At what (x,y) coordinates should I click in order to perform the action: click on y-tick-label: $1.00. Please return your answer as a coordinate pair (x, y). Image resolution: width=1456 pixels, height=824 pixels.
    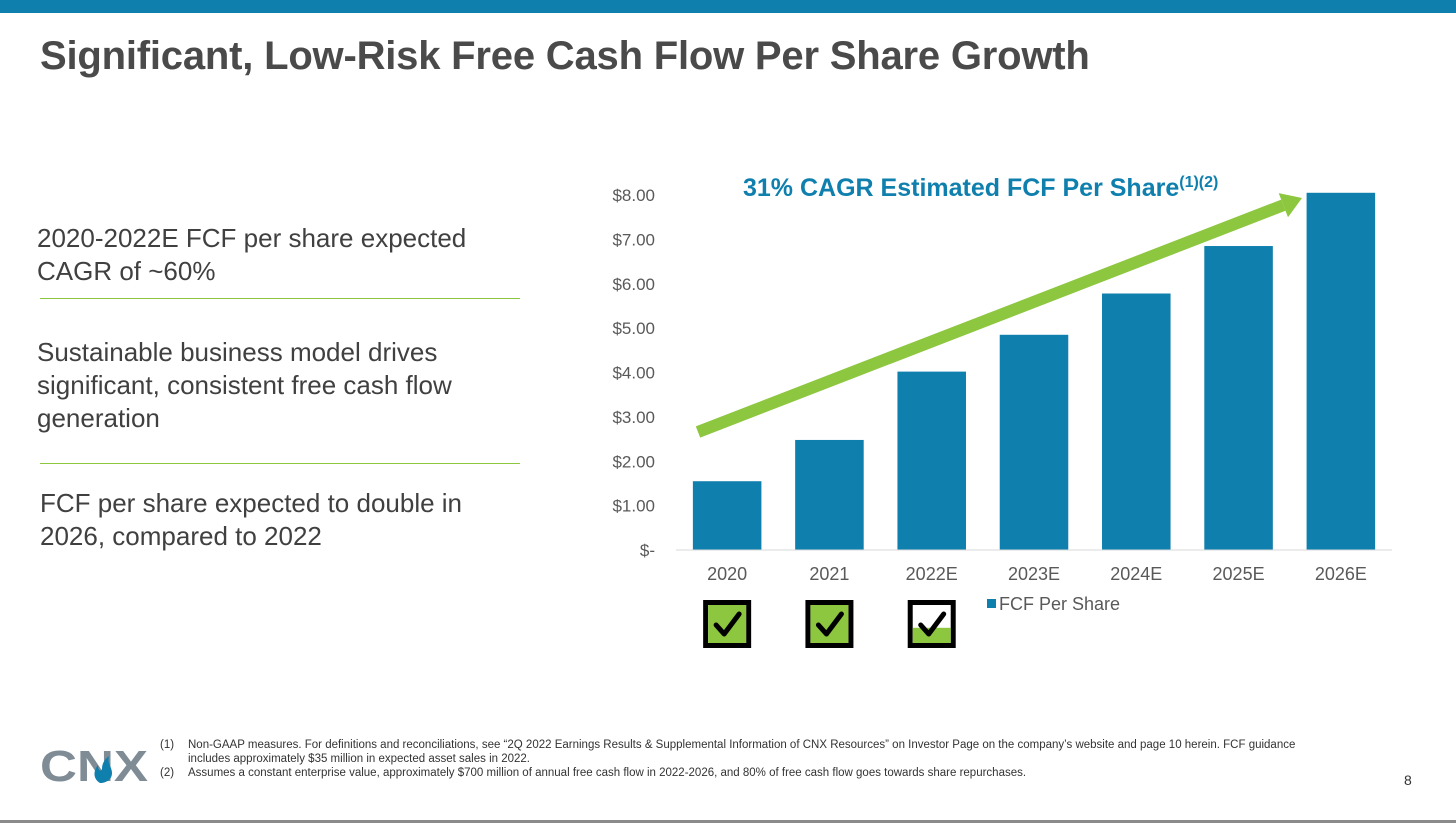
    Looking at the image, I should click on (633, 506).